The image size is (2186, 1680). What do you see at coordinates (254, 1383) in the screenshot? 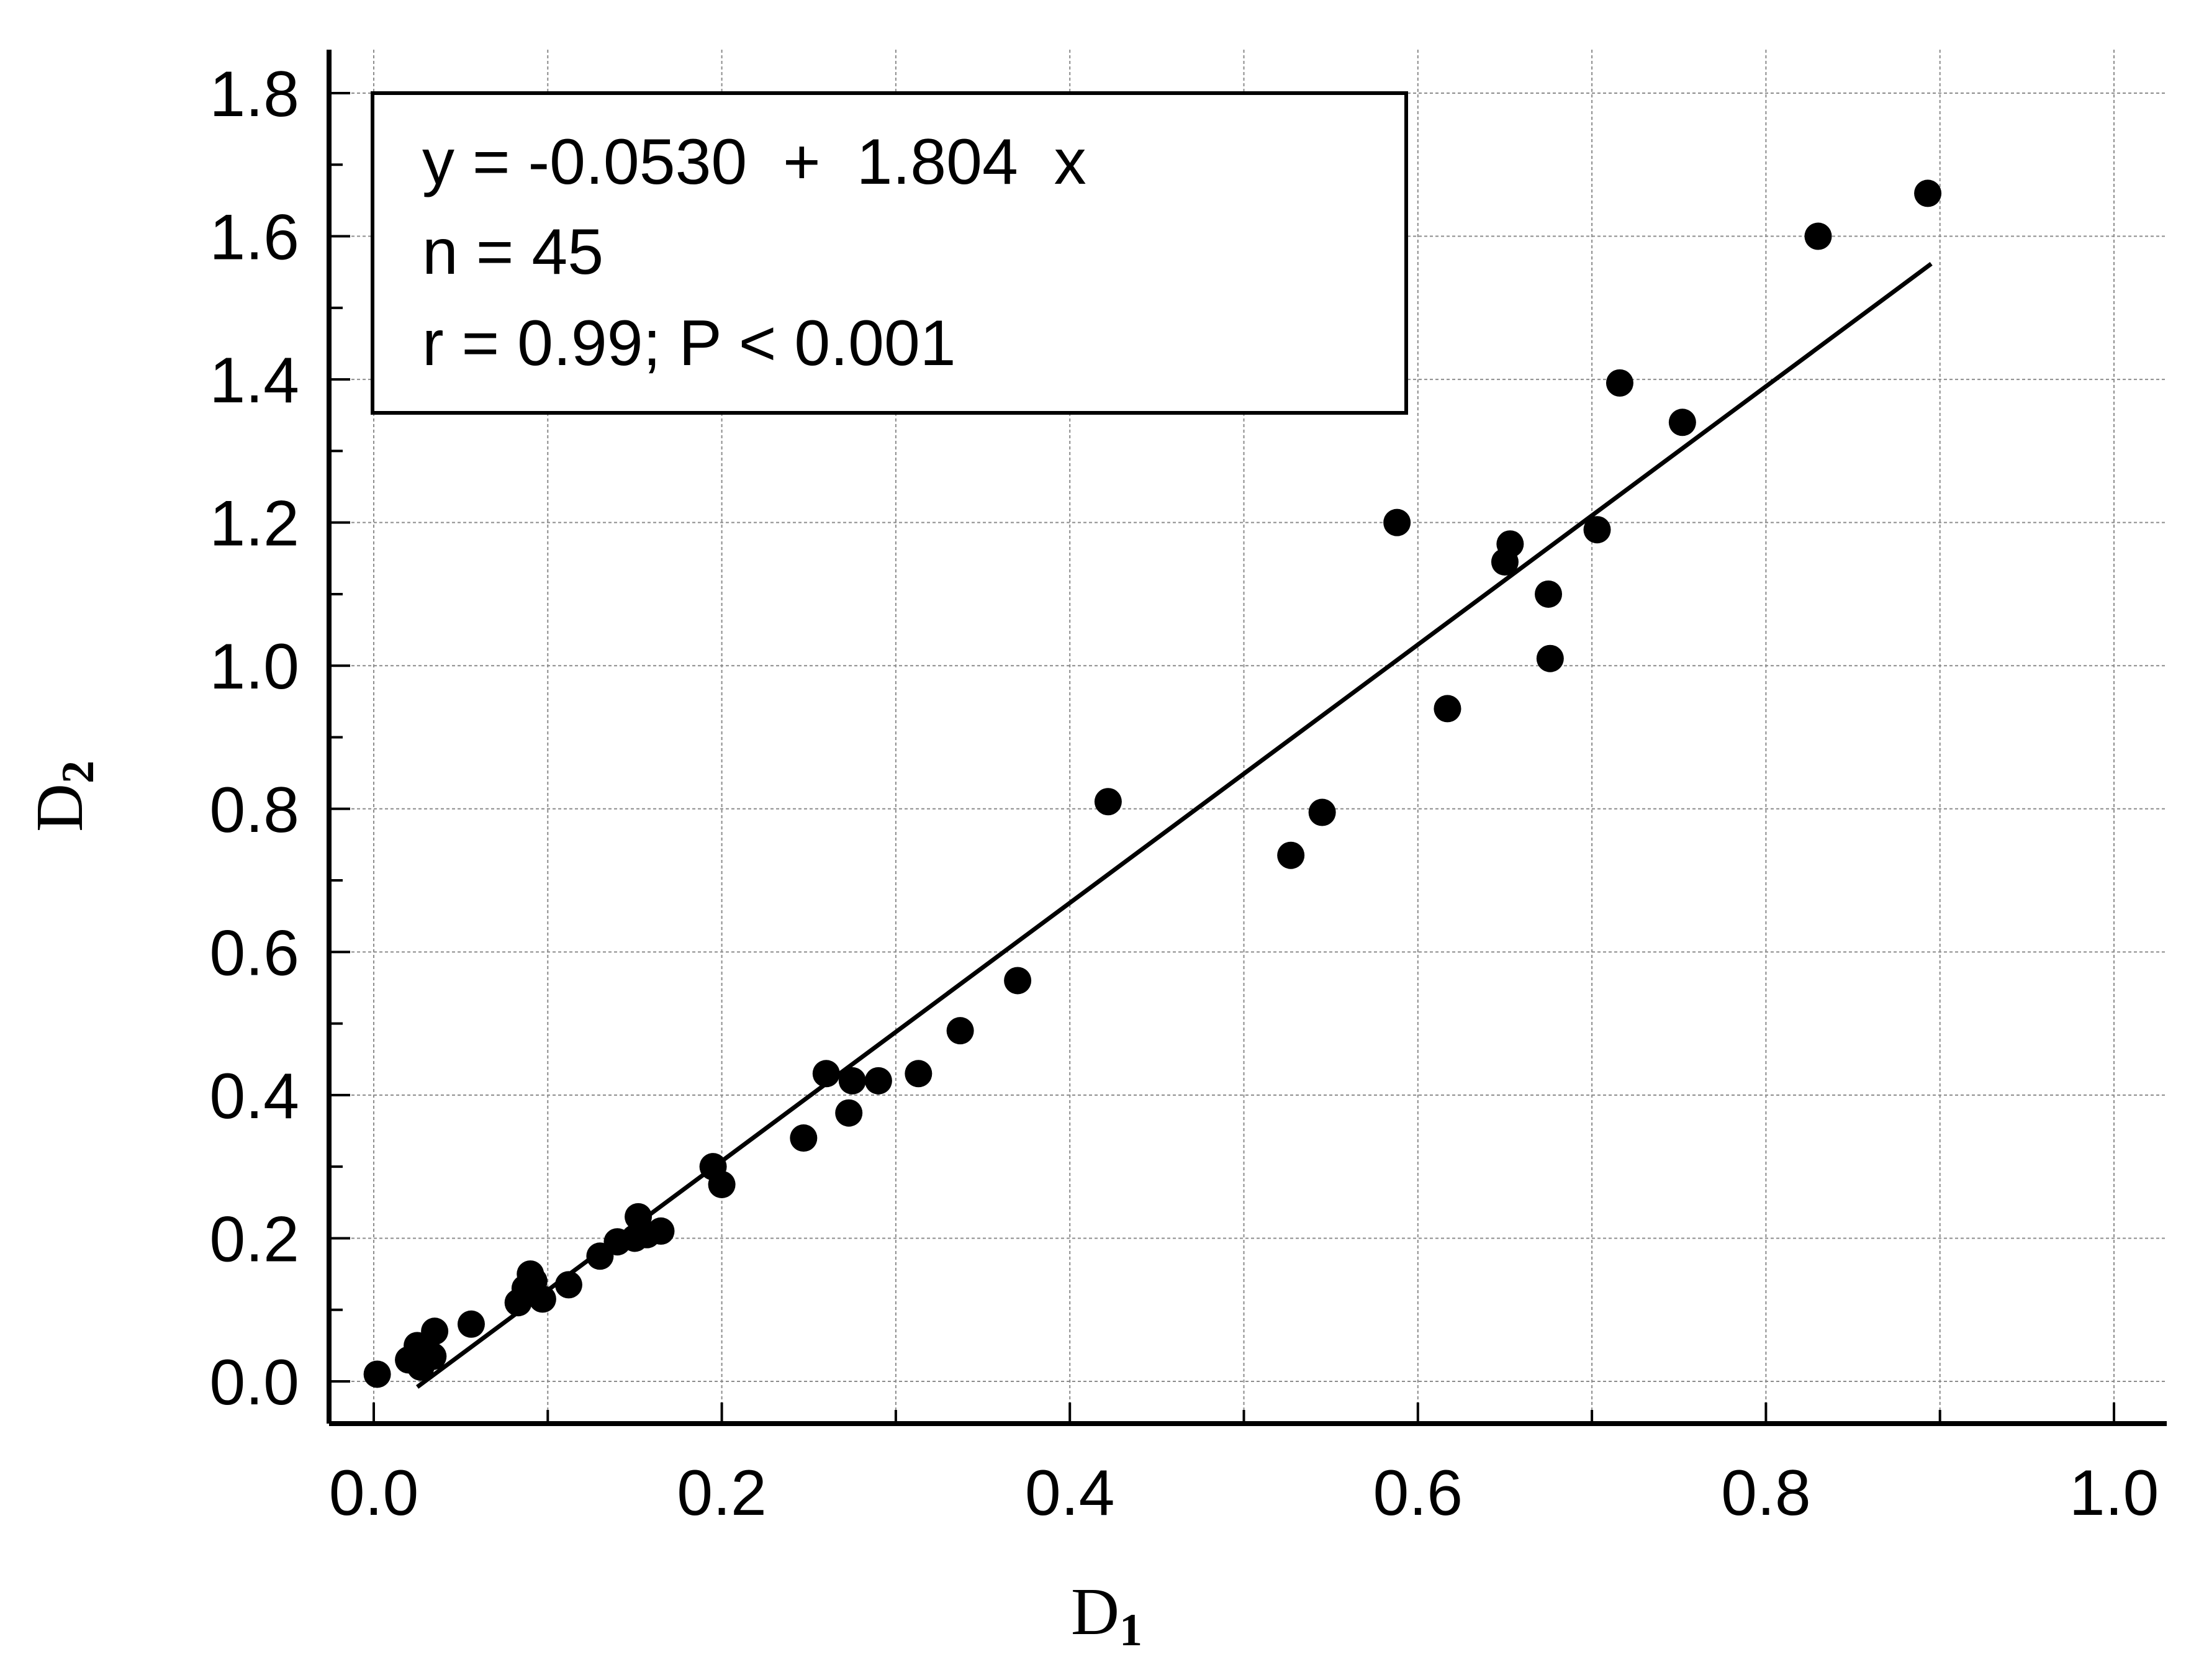
I see `y-tick-label: 0.0` at bounding box center [254, 1383].